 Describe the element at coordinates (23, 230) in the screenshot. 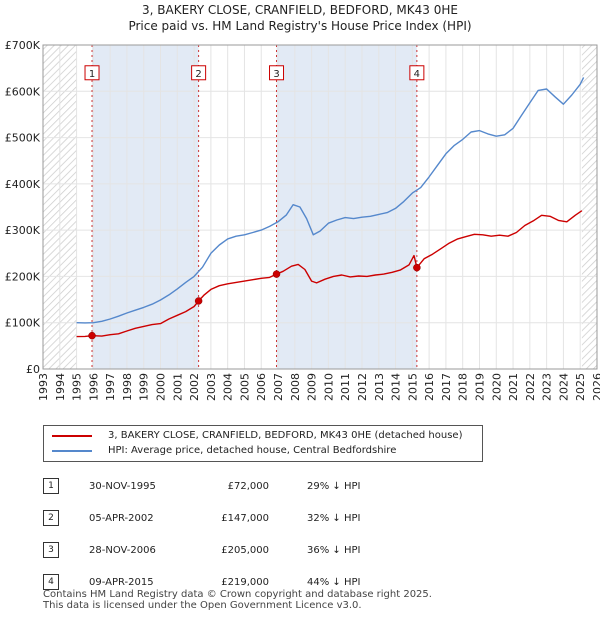

I see `y-tick-label: £300K` at that location.